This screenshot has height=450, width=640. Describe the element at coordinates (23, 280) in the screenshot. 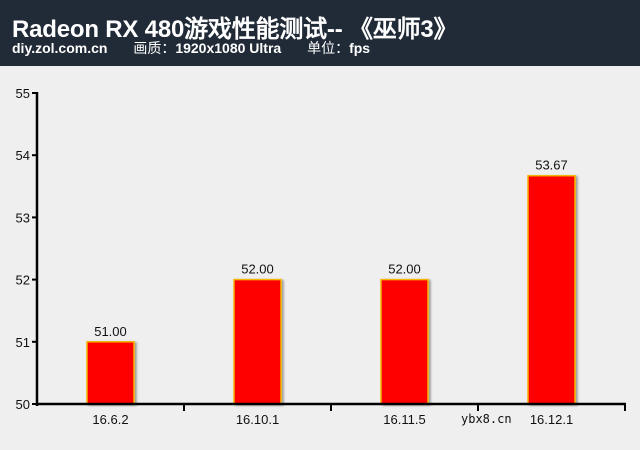

I see `y-tick-label: 52` at that location.